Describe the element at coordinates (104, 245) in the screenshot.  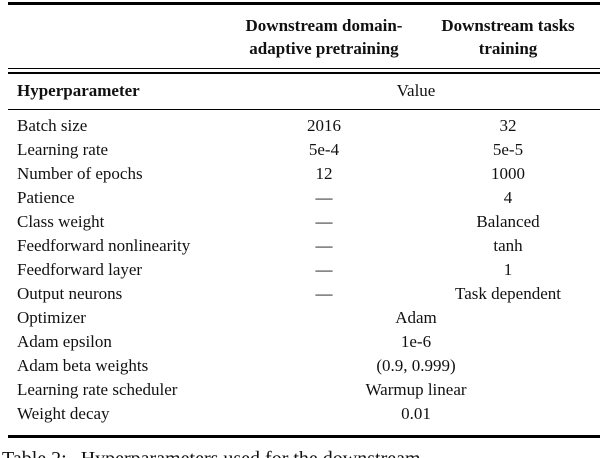
I see `row-label: Feedforward nonlinearity` at that location.